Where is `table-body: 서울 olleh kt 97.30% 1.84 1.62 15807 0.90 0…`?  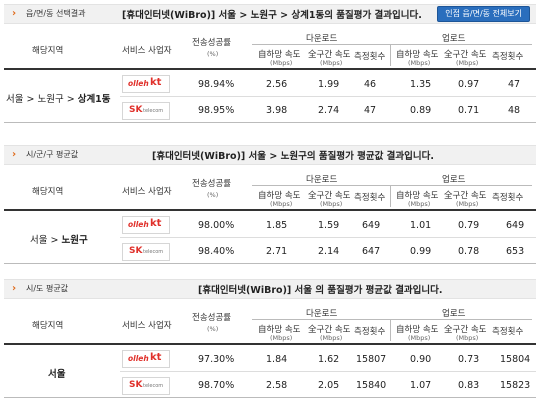
table-body: 서울 olleh kt 97.30% 1.84 1.62 15807 0.90 0… is located at coordinates (270, 371).